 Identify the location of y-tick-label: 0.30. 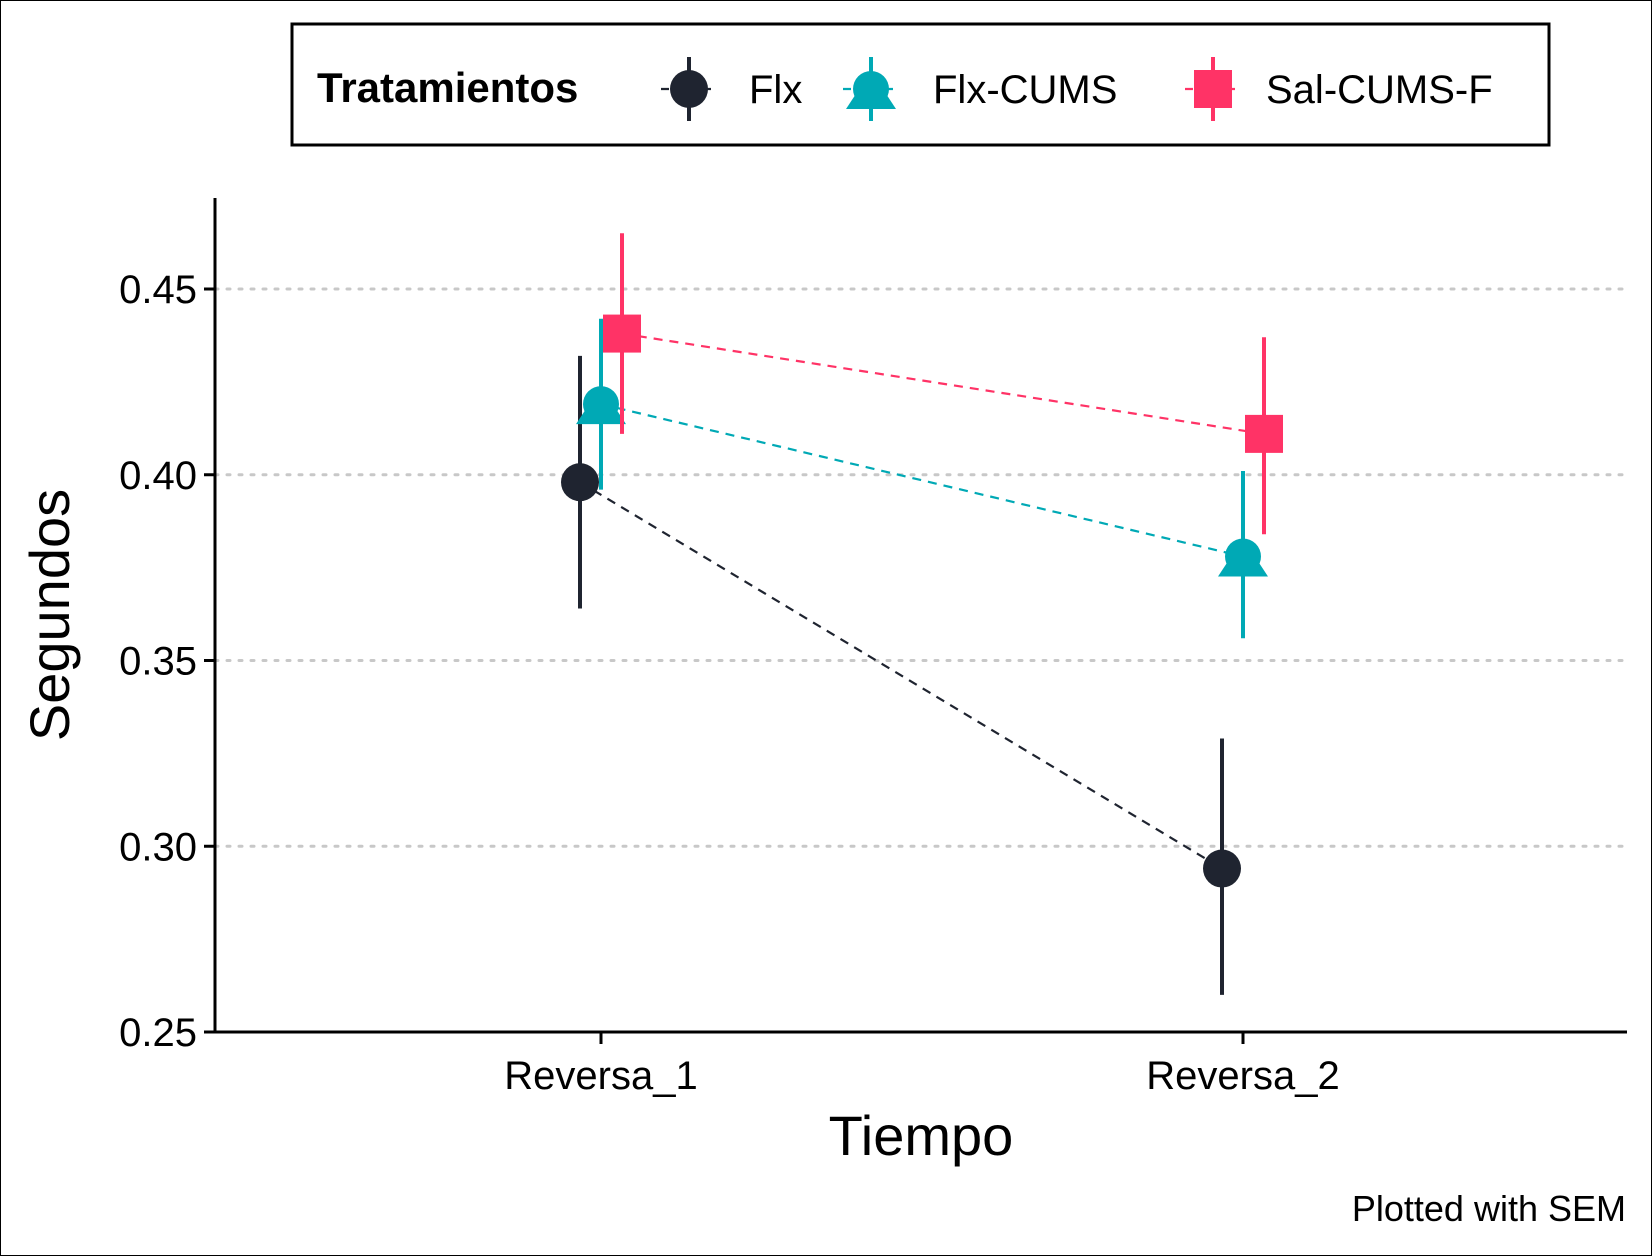
(158, 847).